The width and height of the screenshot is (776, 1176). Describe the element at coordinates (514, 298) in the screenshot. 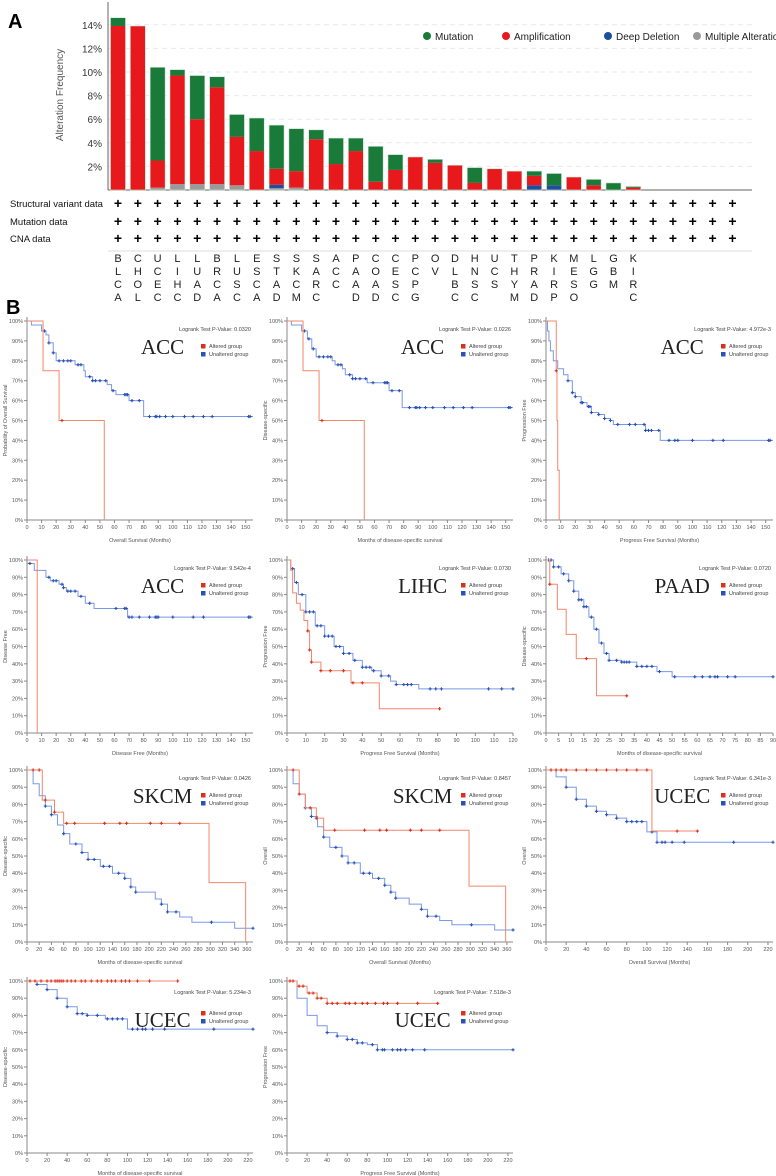

I see `category-label: M` at that location.